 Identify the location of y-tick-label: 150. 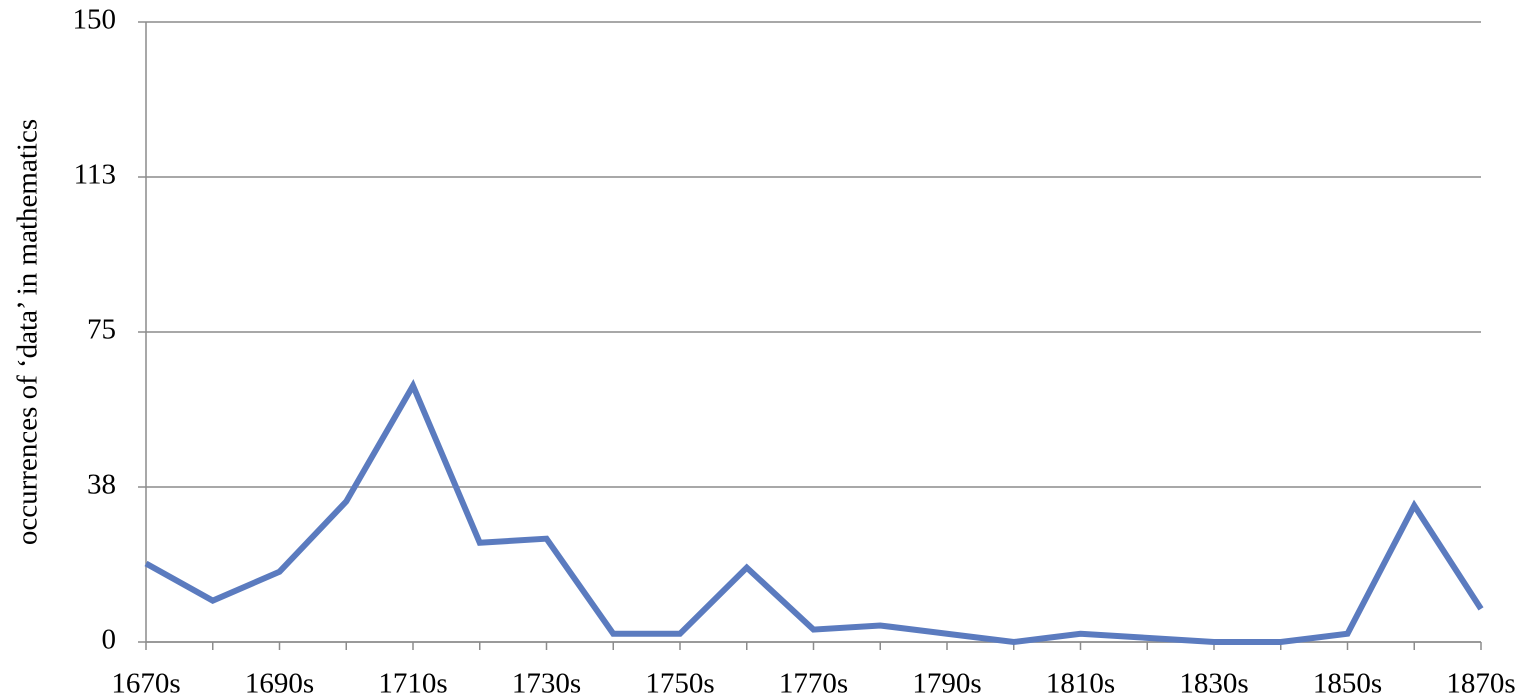
(95, 20).